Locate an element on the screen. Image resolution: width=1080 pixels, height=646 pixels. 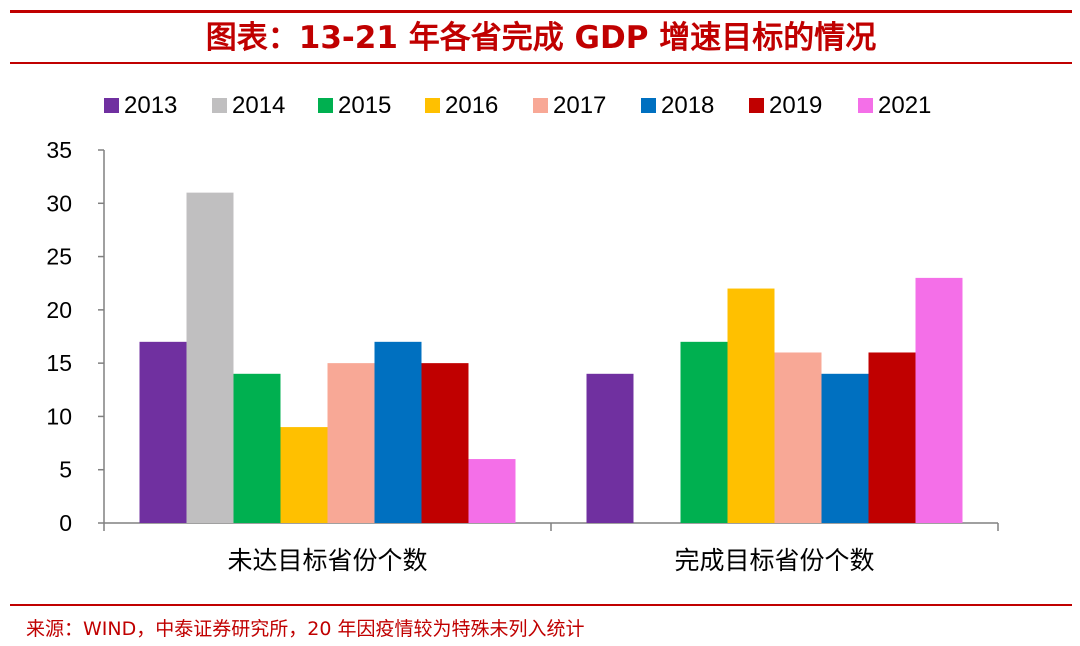
title-rule is located at coordinates (541, 63).